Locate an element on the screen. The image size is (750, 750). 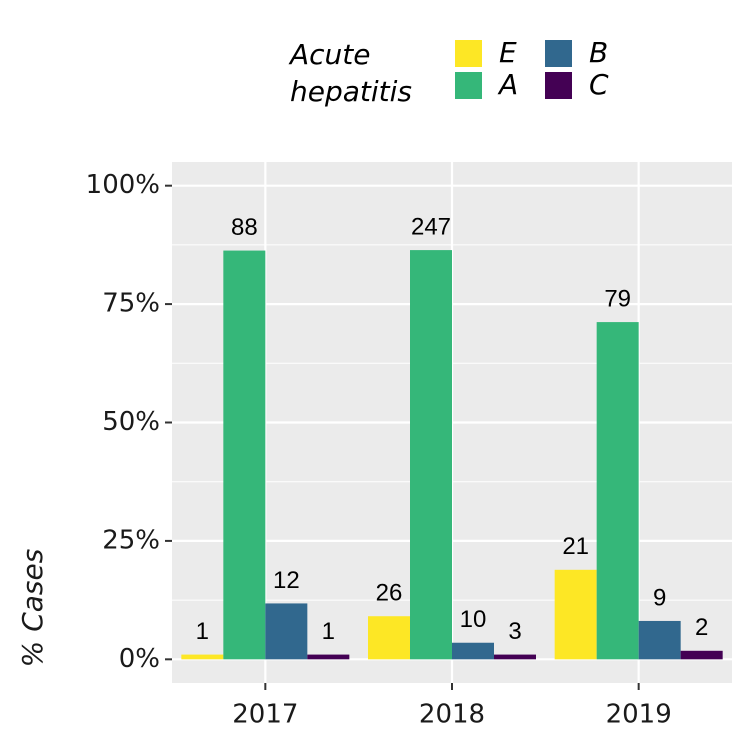
x-tick-label: 2018 is located at coordinates (452, 715).